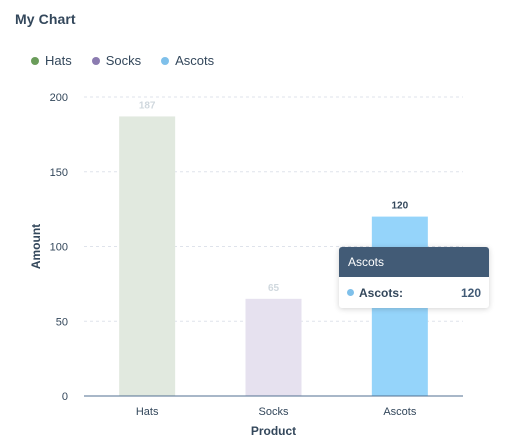  Describe the element at coordinates (59, 98) in the screenshot. I see `y-tick-label-200: 200` at that location.